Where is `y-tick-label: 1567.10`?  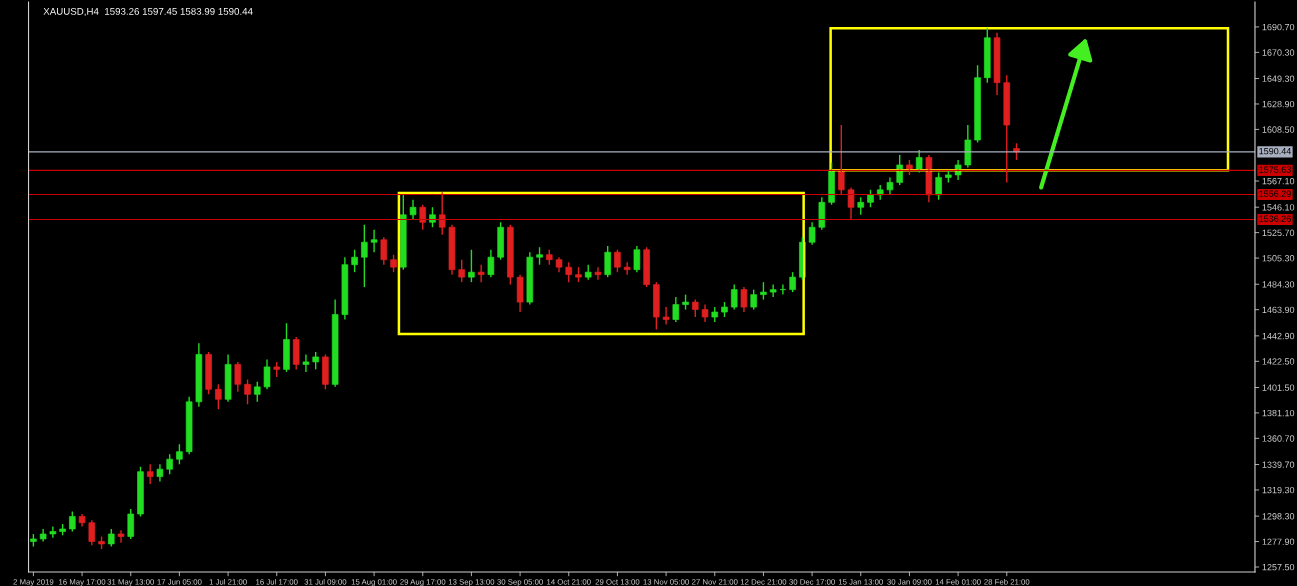
y-tick-label: 1567.10 is located at coordinates (1278, 181).